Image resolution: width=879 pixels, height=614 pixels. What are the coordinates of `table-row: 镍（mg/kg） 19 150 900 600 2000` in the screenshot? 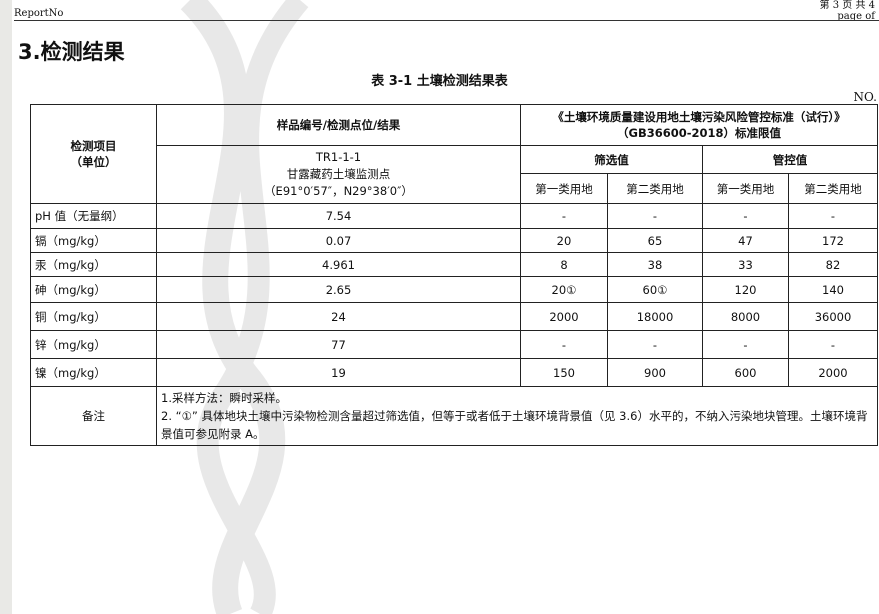 It's located at (454, 372).